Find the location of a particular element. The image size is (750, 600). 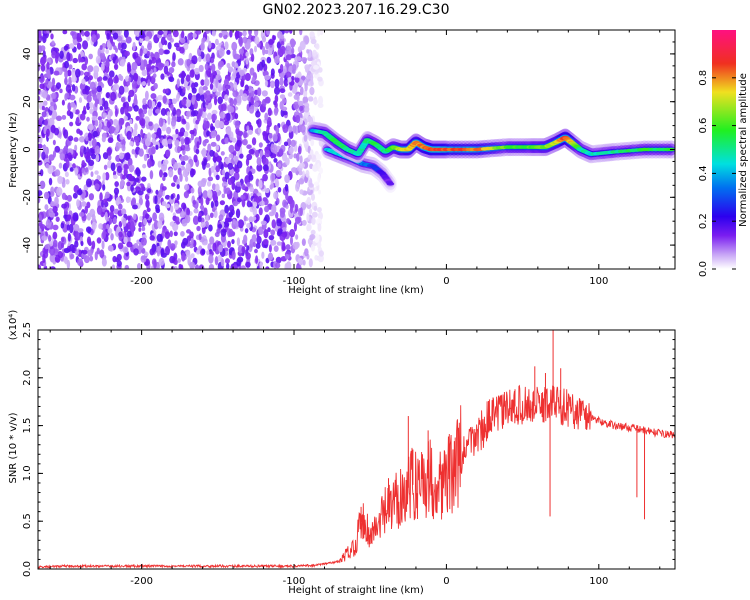

y-tick-label: 0.5 is located at coordinates (27, 521).